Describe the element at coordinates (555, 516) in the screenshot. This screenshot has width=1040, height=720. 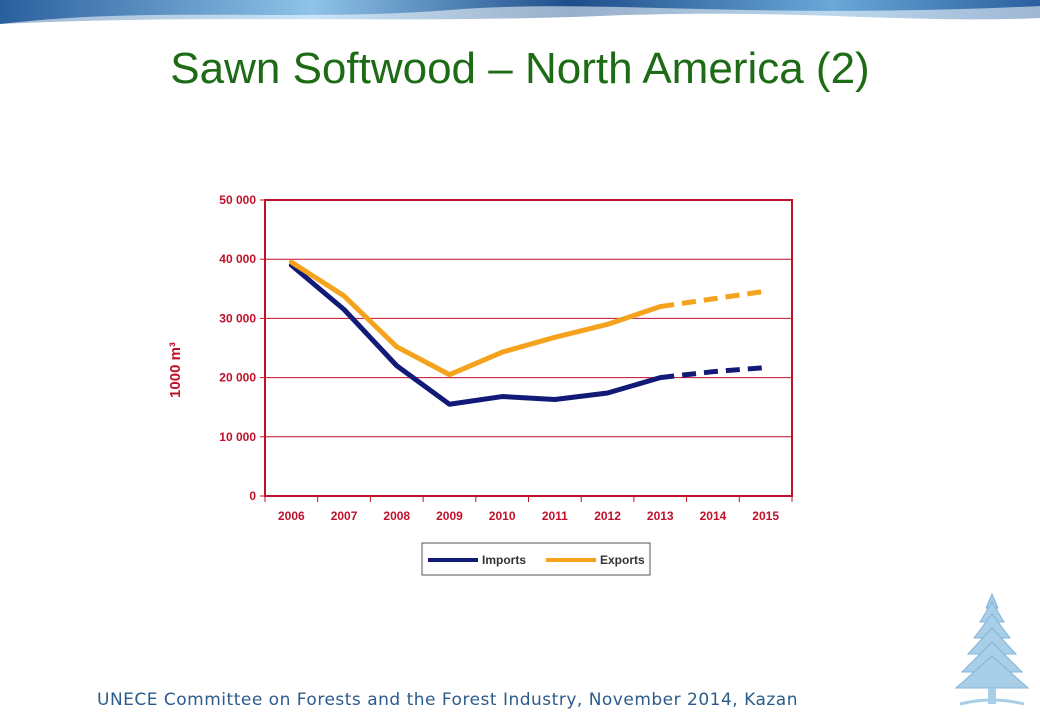
I see `x-tick-label: 2011` at that location.